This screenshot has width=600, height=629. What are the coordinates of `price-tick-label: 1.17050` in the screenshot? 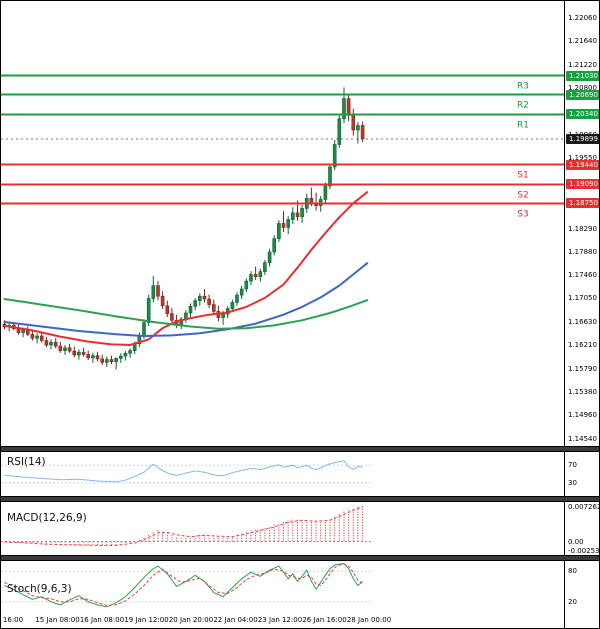 It's located at (582, 298).